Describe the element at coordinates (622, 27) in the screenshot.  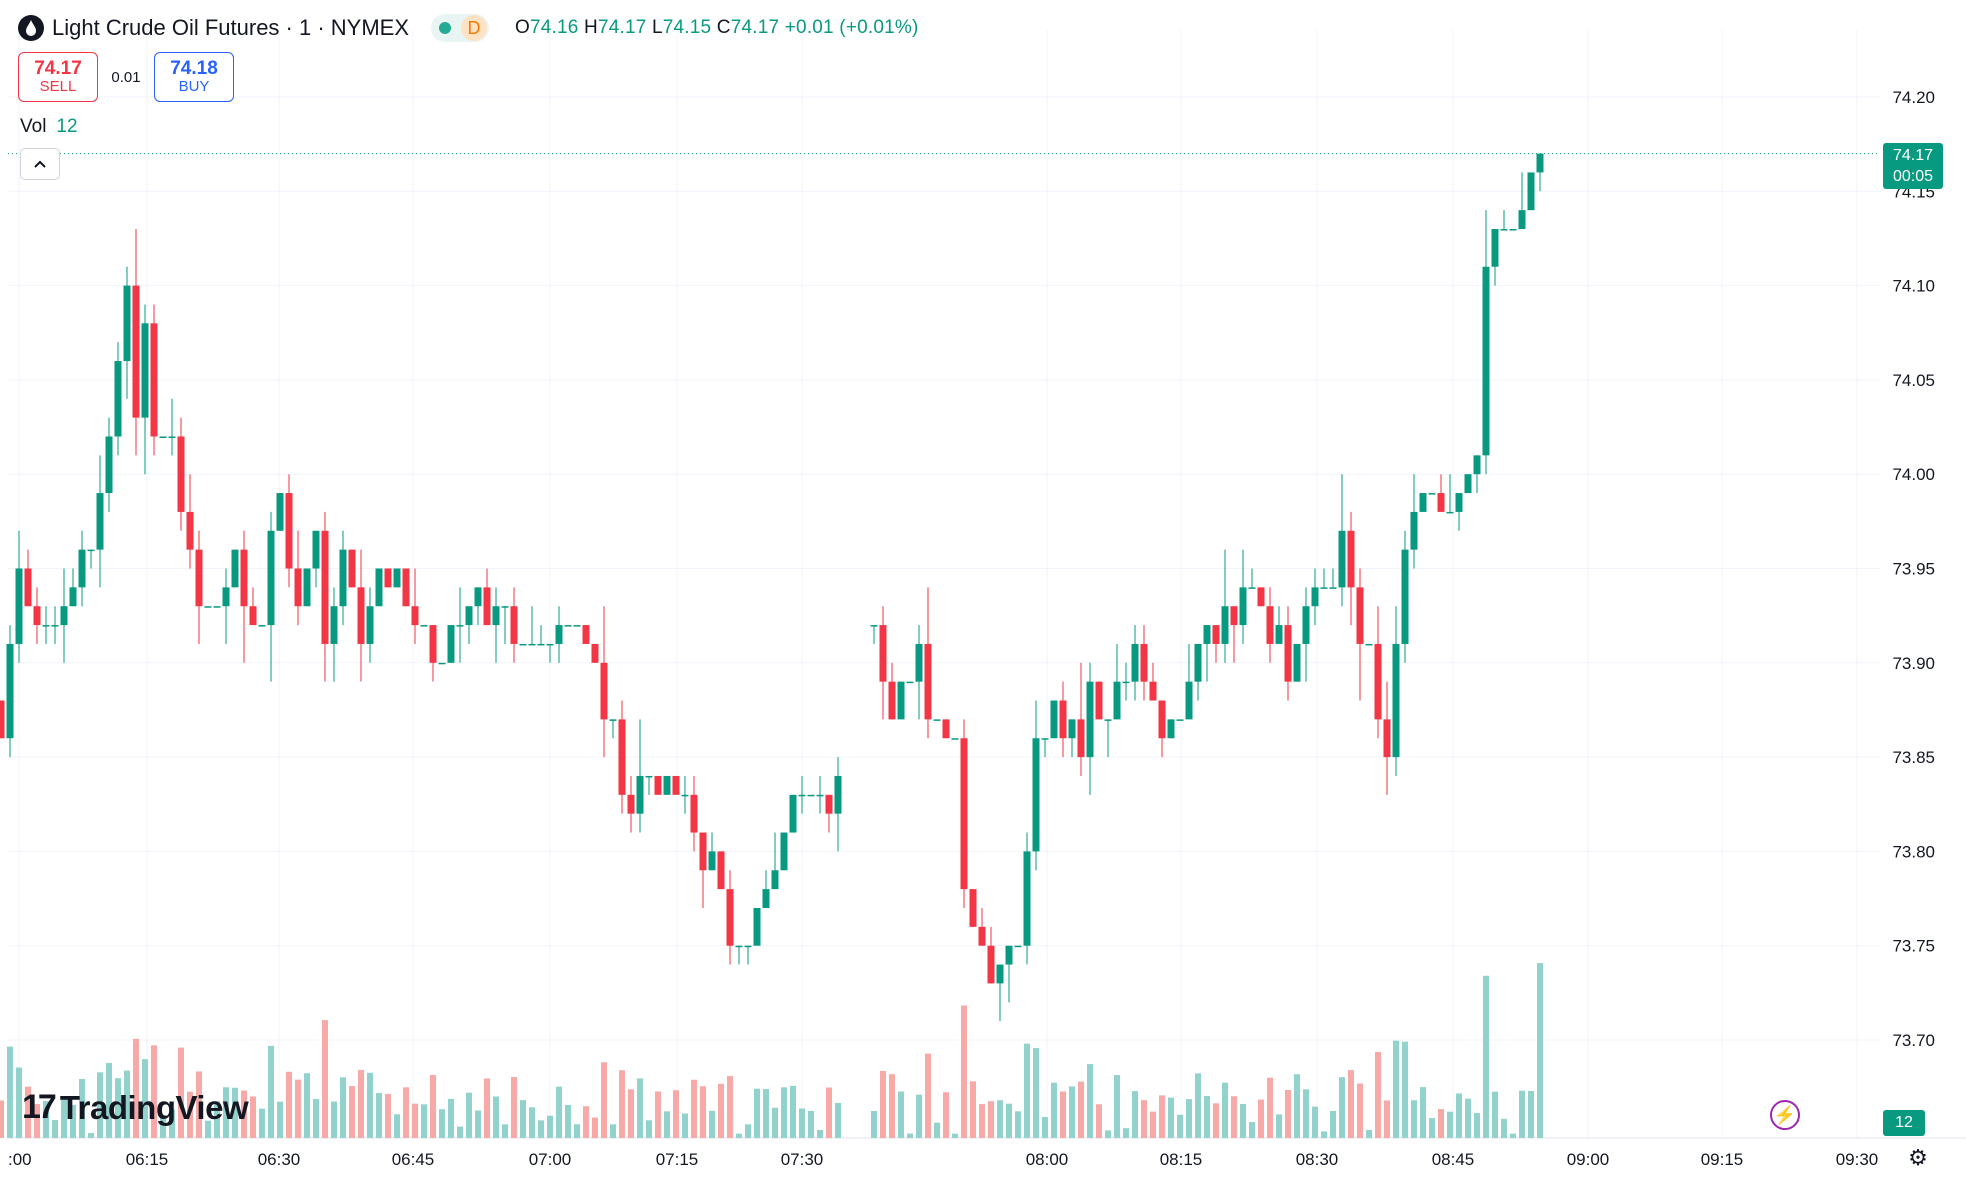
I see `high-value: 74.17` at that location.